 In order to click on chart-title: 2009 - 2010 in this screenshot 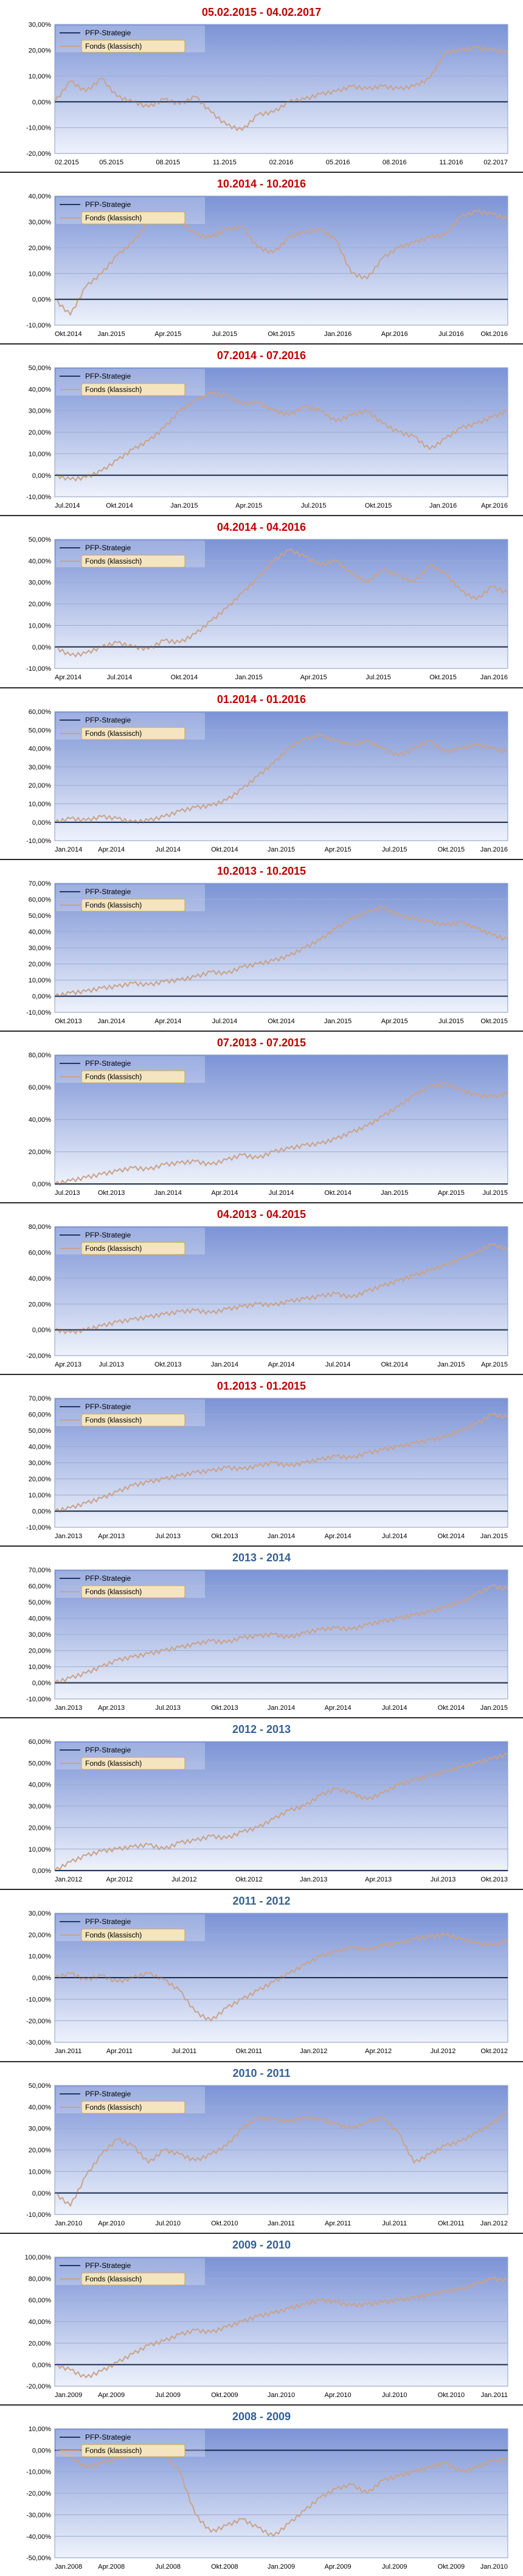, I will do `click(261, 2244)`.